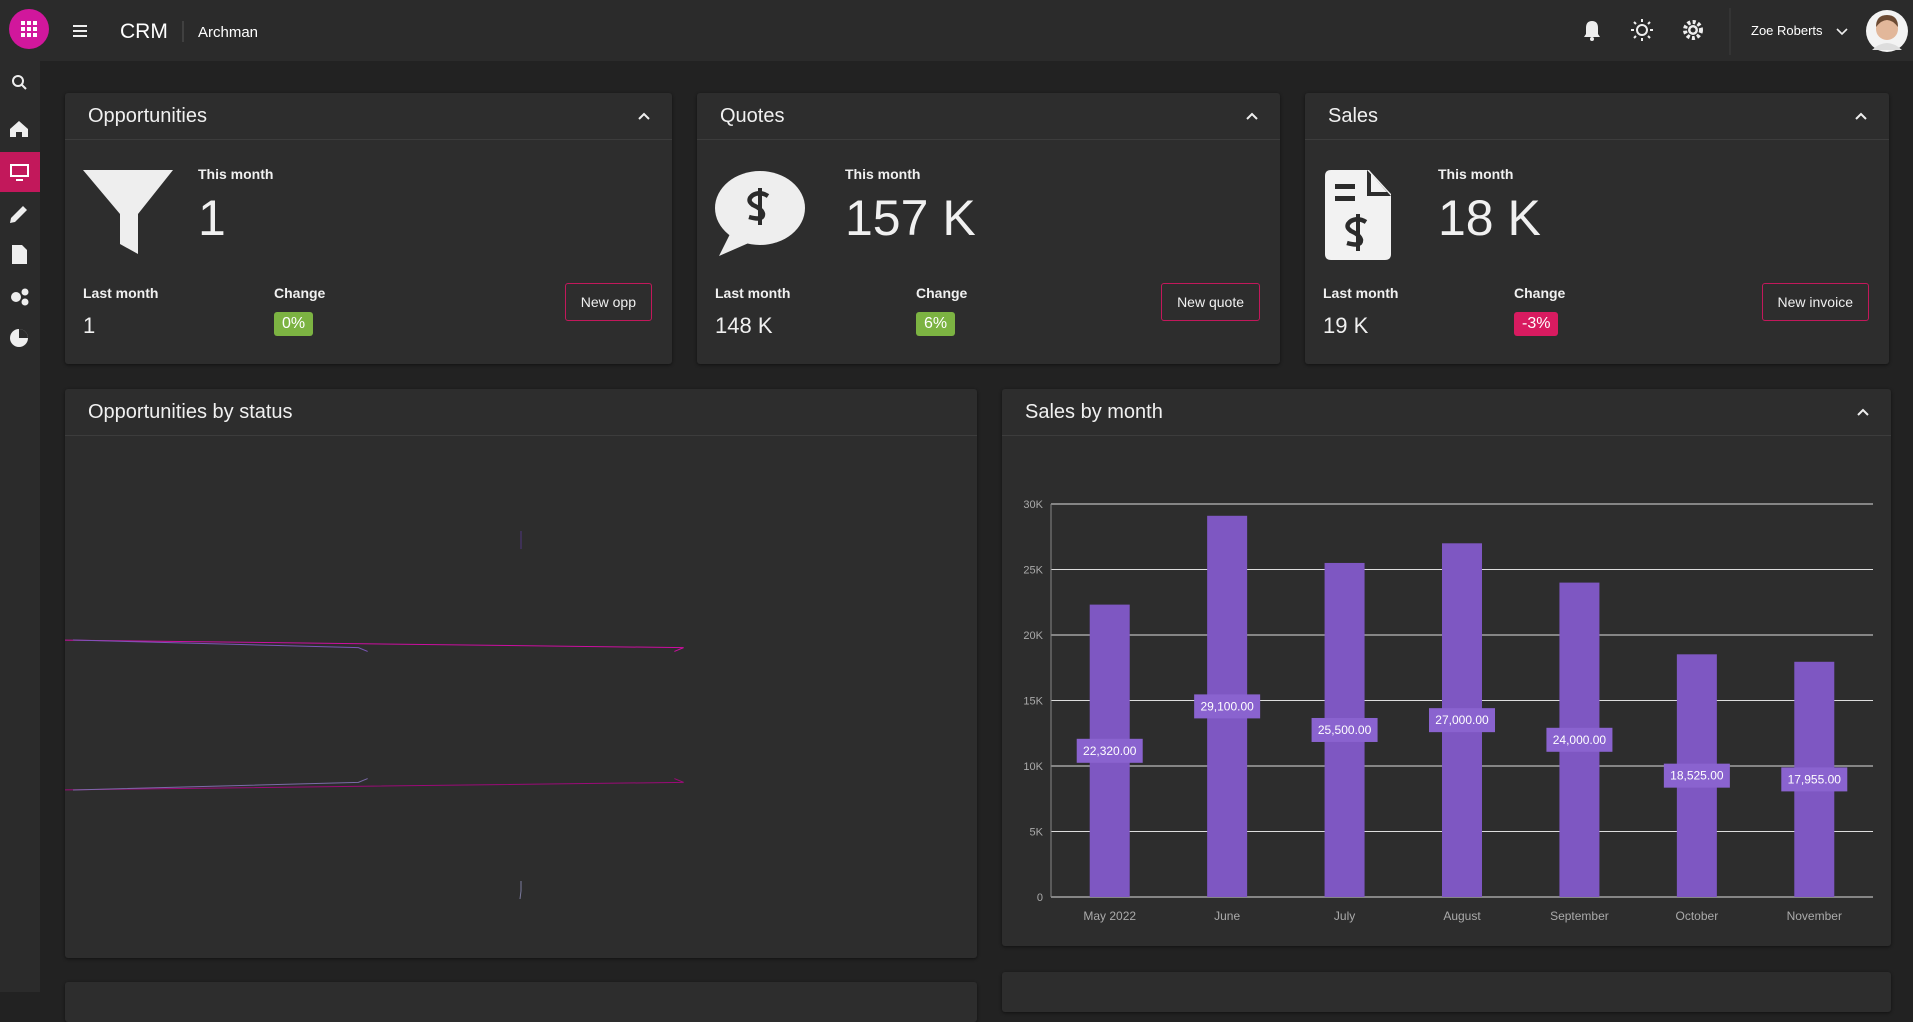  Describe the element at coordinates (147, 116) in the screenshot. I see `card-title: Opportunities` at that location.